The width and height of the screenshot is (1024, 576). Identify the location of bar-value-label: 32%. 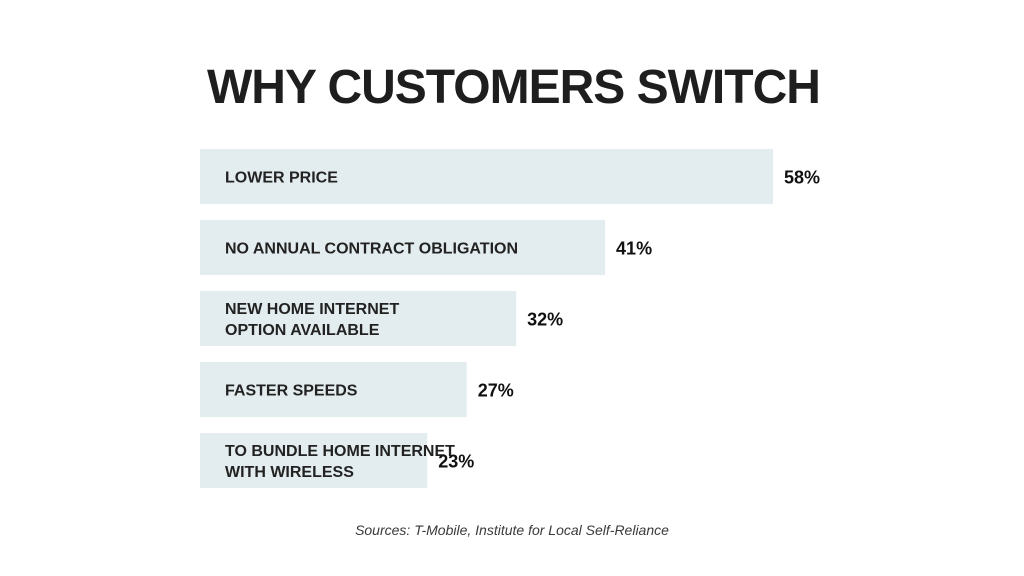
(545, 320).